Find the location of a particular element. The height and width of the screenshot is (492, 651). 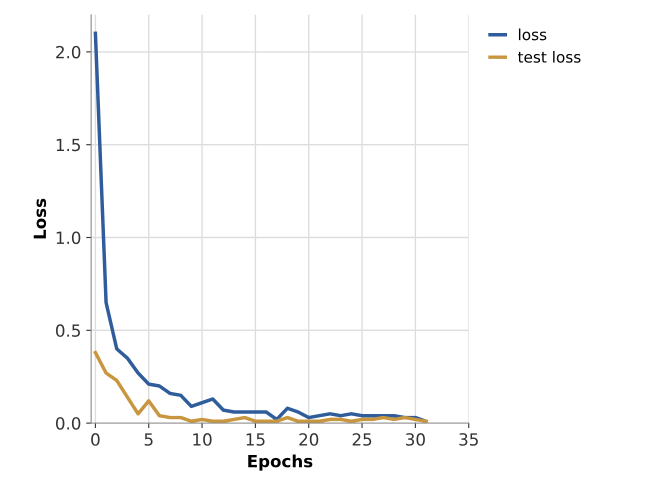

legend-label: test loss is located at coordinates (549, 56).